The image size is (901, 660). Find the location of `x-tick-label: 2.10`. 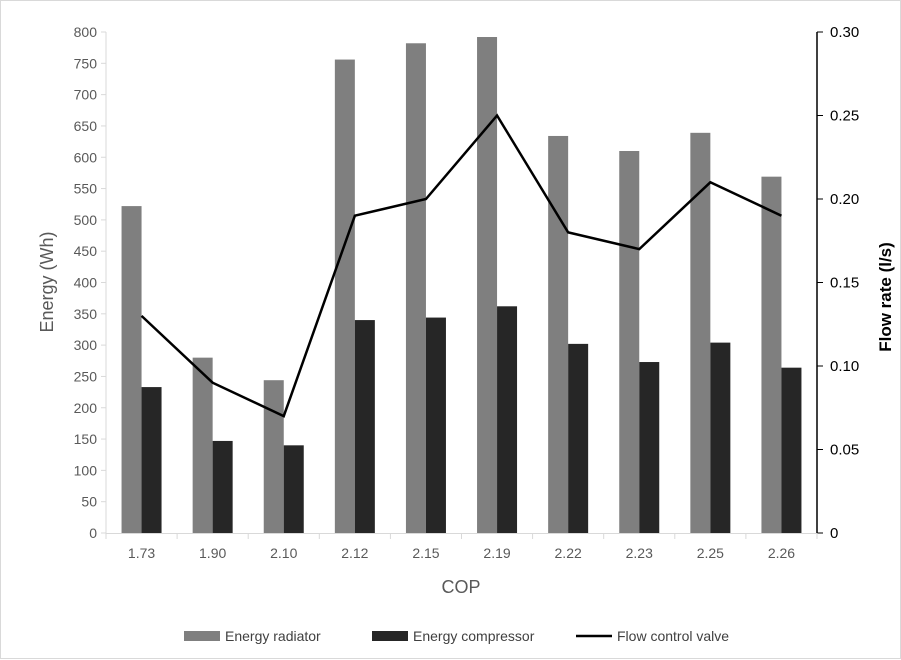

x-tick-label: 2.10 is located at coordinates (283, 553).